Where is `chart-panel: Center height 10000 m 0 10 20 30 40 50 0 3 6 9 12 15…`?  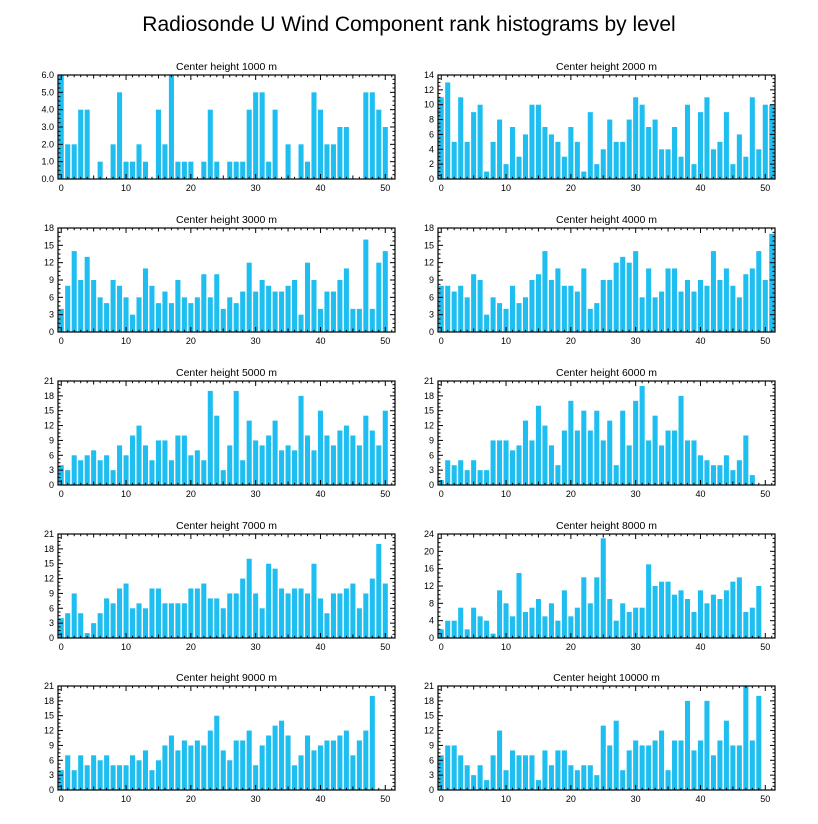 chart-panel: Center height 10000 m 0 10 20 30 40 50 0 3 6 9 12 15… is located at coordinates (600, 738).